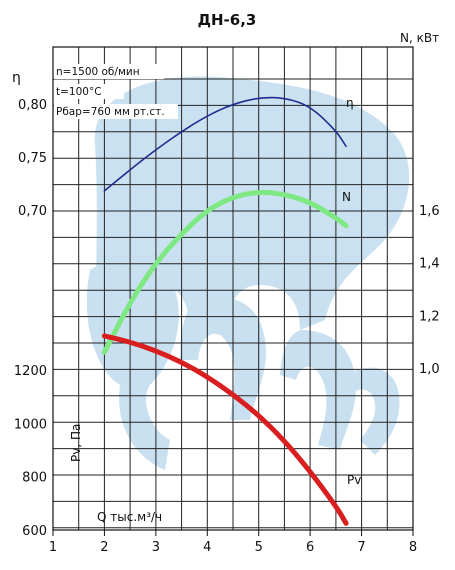 This screenshot has width=455, height=570. I want to click on eta-tick-label: 0,75, so click(32, 158).